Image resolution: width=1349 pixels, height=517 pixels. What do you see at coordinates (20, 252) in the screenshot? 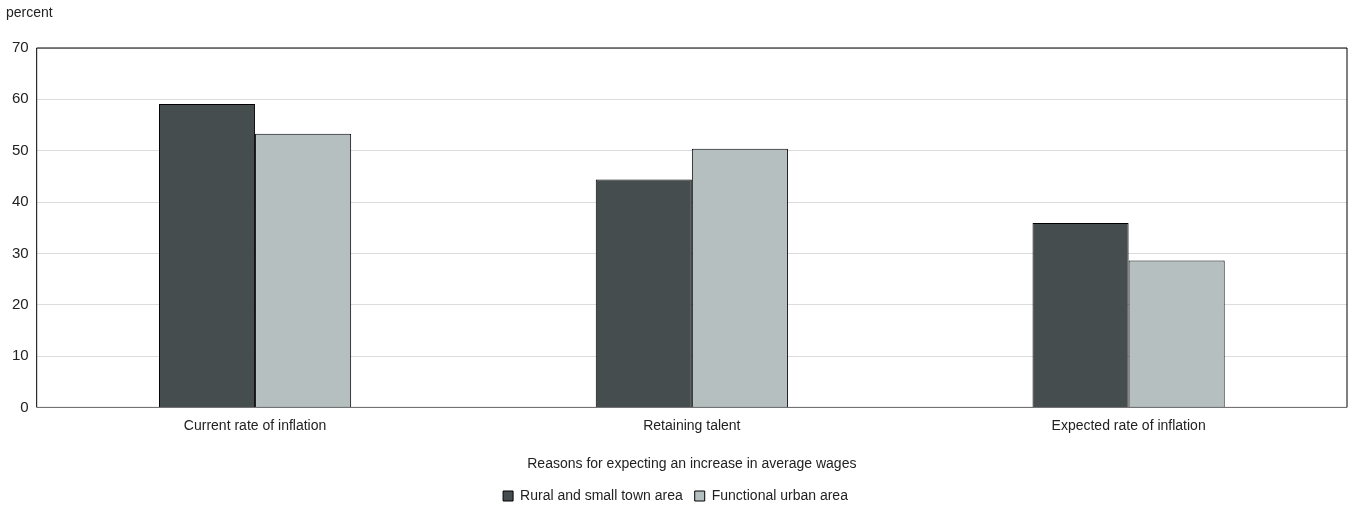
I see `y-tick-label: 30` at bounding box center [20, 252].